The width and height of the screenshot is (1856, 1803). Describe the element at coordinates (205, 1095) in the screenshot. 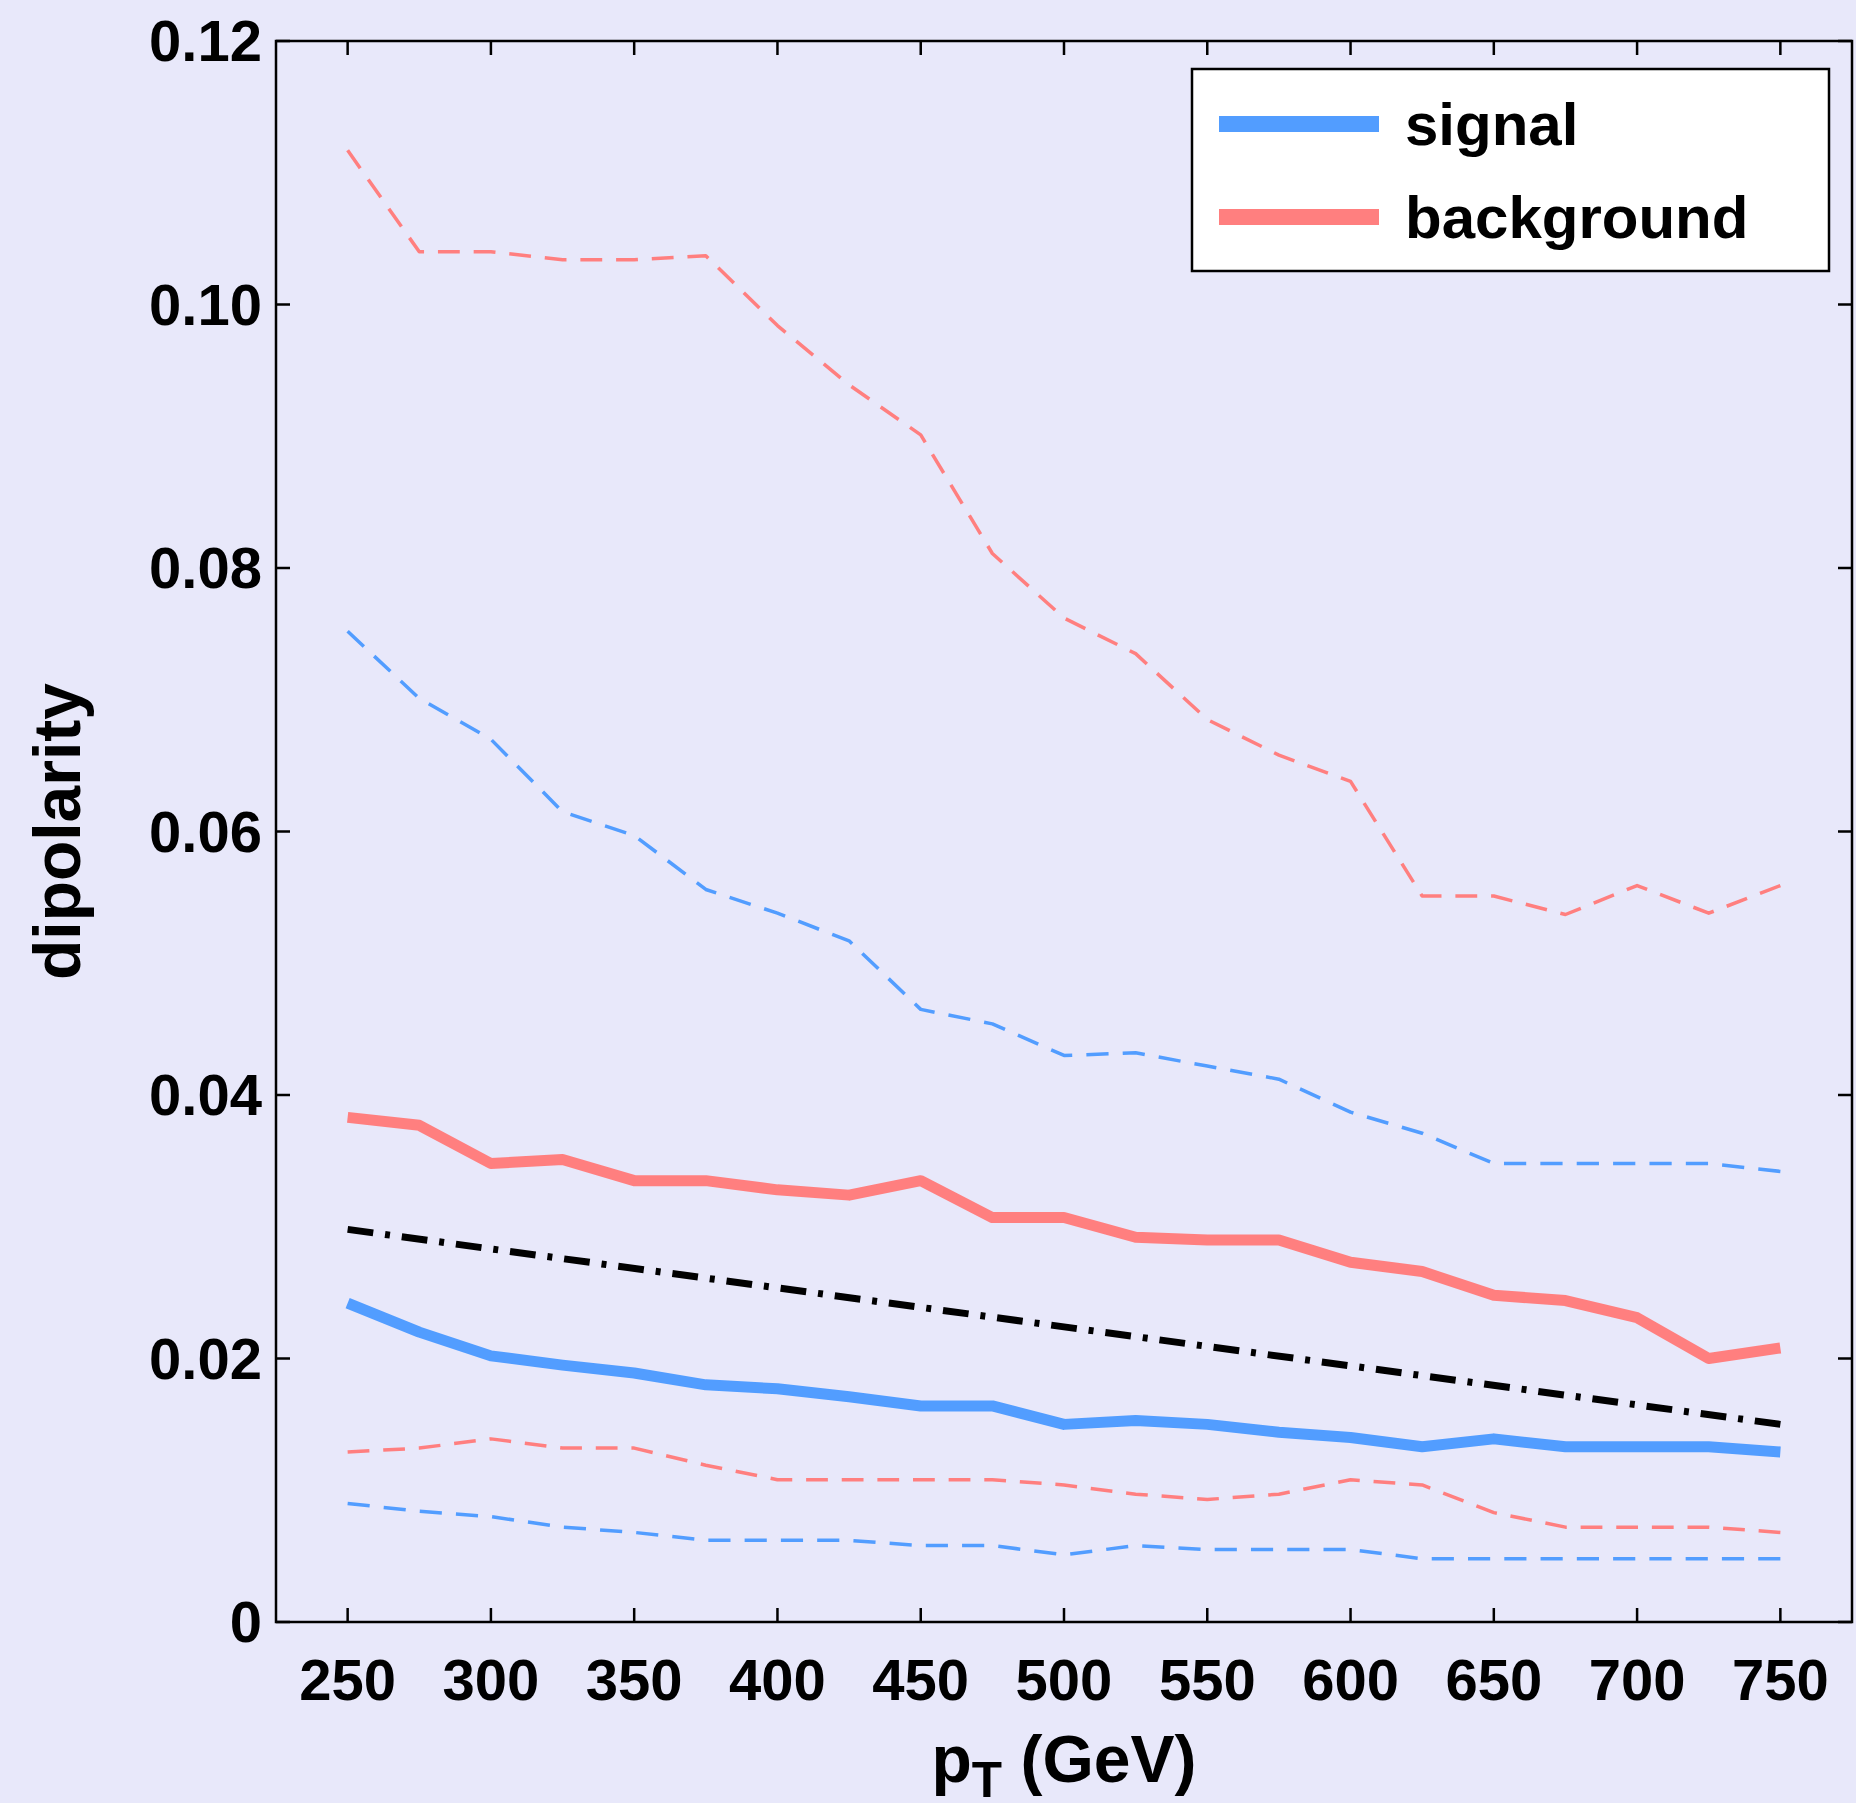

I see `y-tick-label: 0.04` at that location.